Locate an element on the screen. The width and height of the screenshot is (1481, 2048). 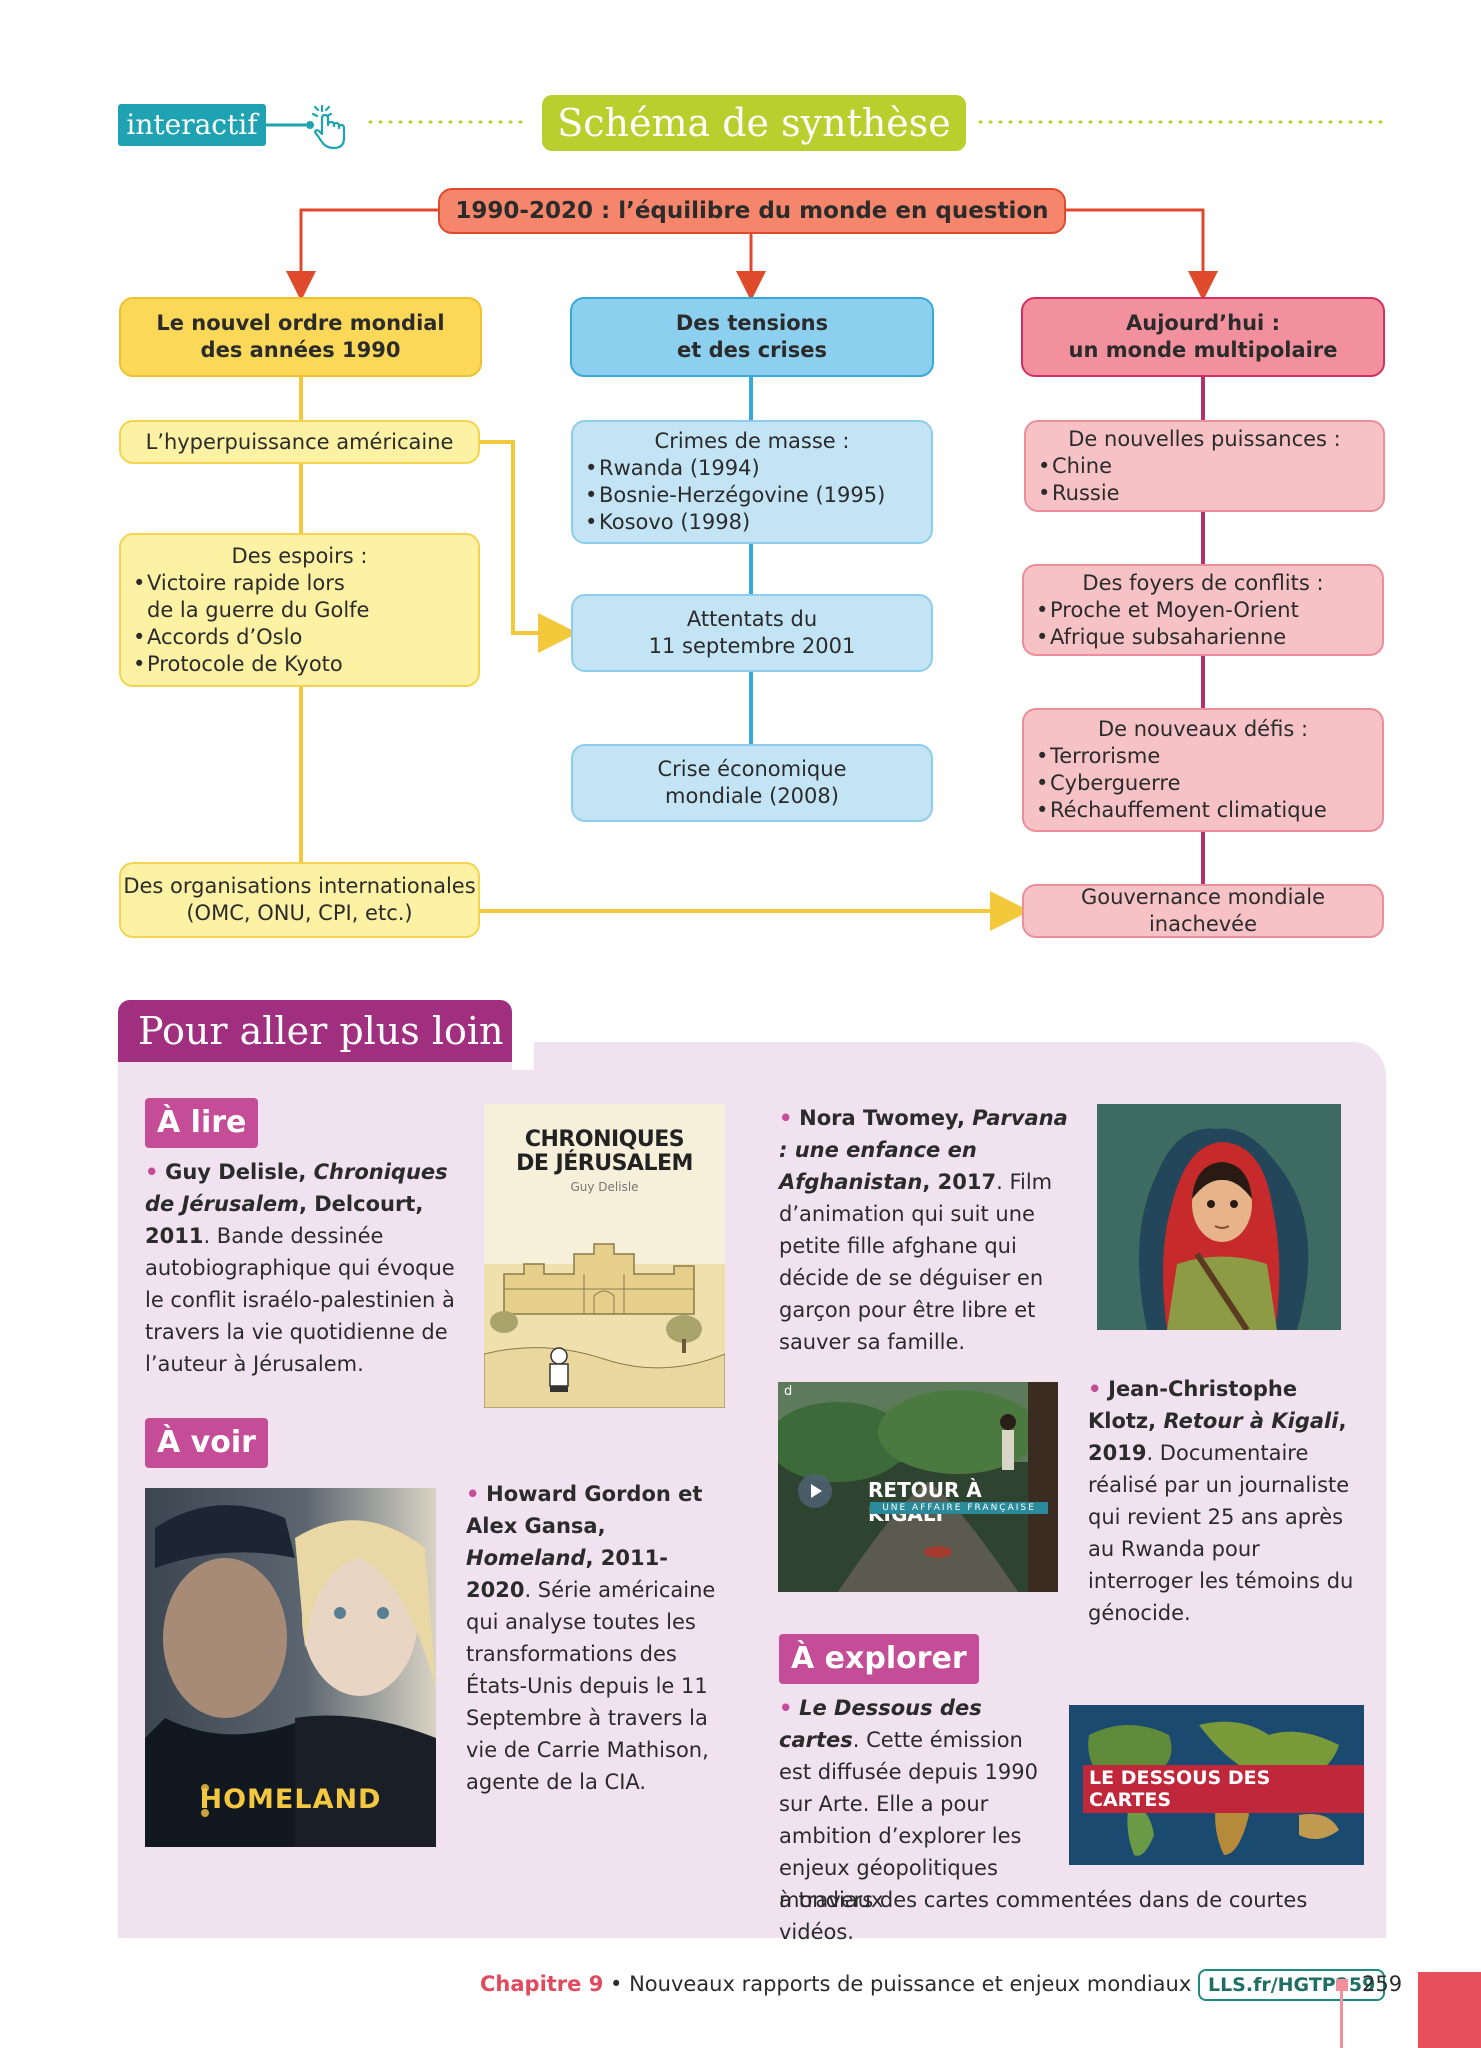
list-item-continued: de la guerre du Golfe is located at coordinates (305, 610).